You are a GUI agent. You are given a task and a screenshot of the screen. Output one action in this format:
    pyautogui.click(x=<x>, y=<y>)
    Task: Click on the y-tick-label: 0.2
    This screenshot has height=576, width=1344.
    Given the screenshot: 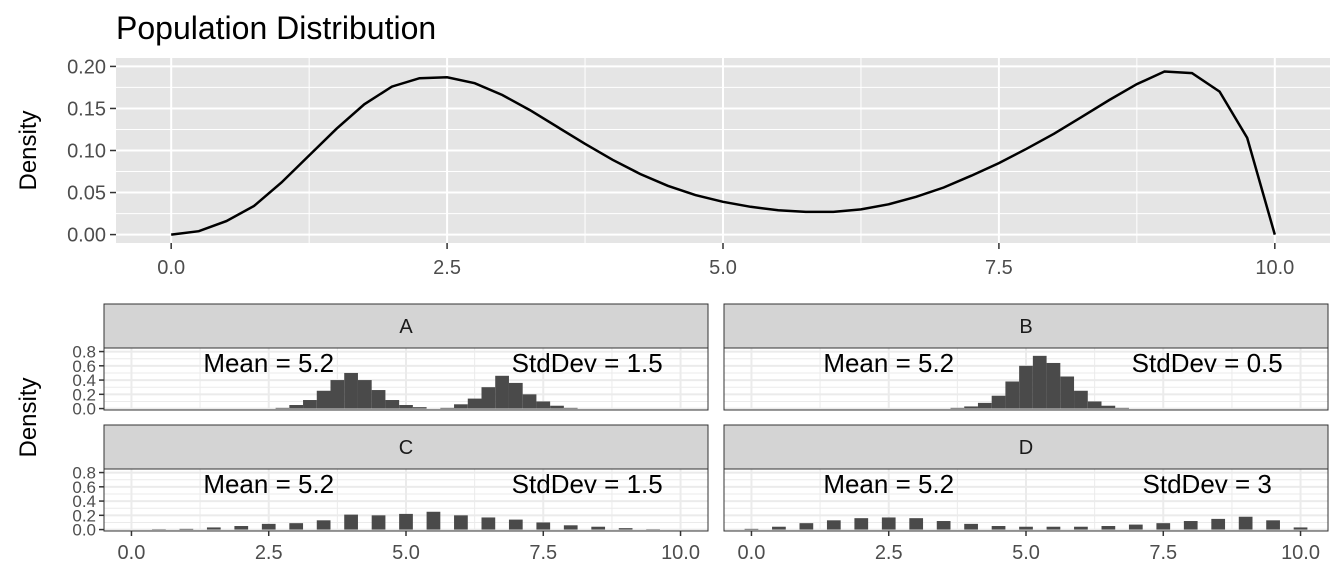 What is the action you would take?
    pyautogui.click(x=84, y=394)
    